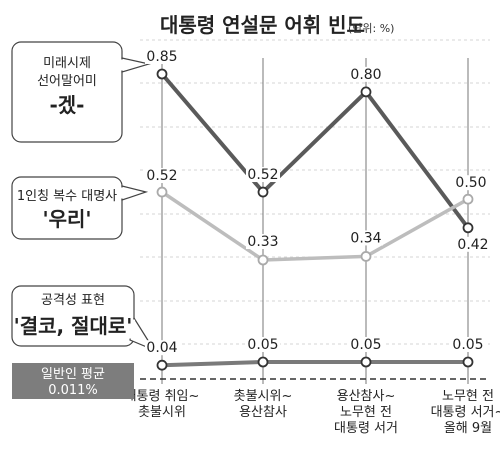  I want to click on category-label-3-1: 대통령 서거~, so click(465, 412).